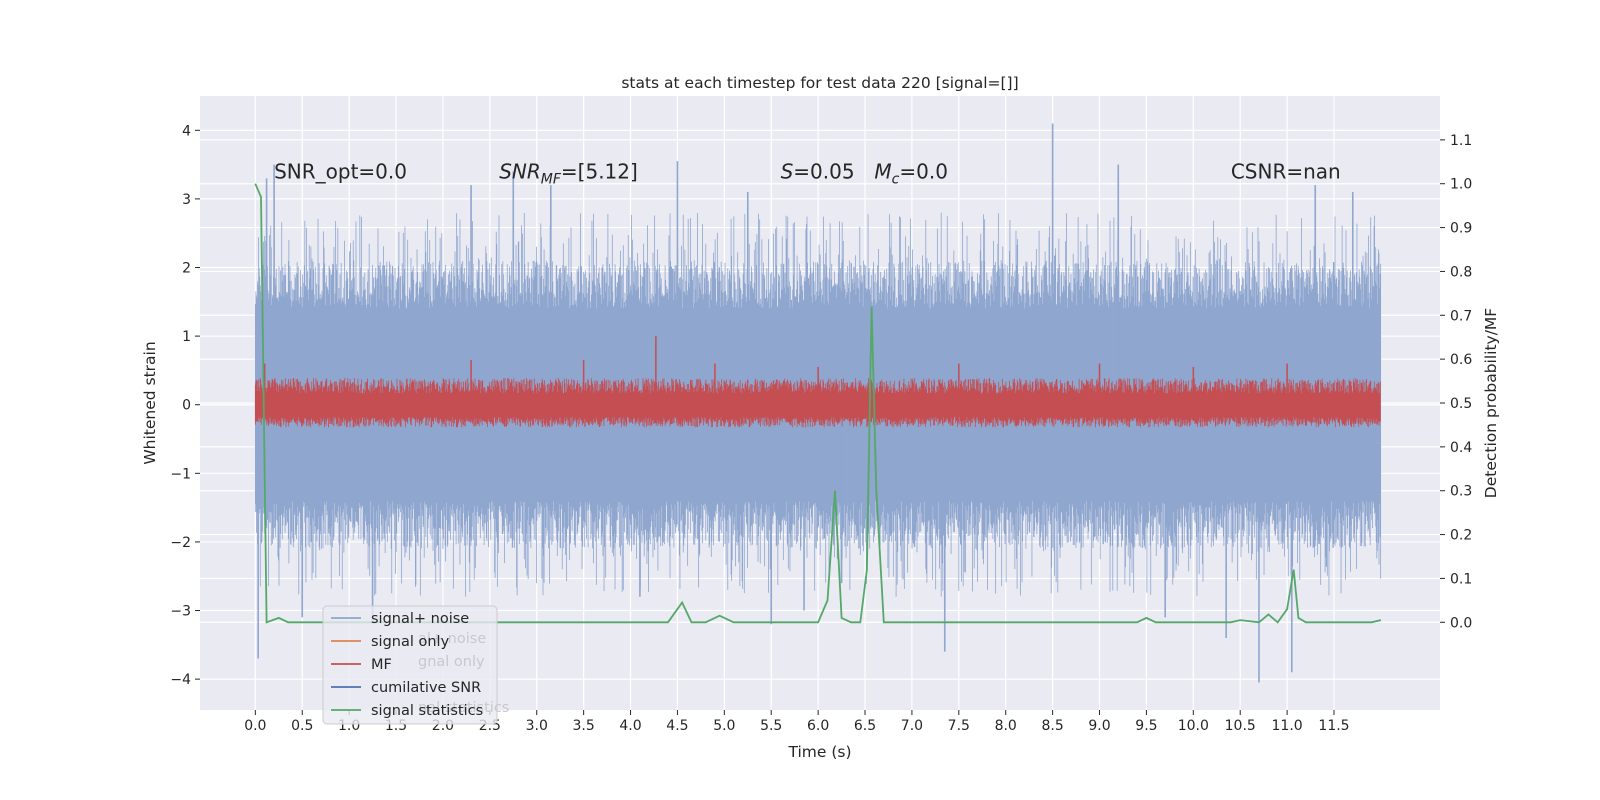 The image size is (1600, 800). Describe the element at coordinates (911, 173) in the screenshot. I see `annotation-text: Mc=0.0` at that location.